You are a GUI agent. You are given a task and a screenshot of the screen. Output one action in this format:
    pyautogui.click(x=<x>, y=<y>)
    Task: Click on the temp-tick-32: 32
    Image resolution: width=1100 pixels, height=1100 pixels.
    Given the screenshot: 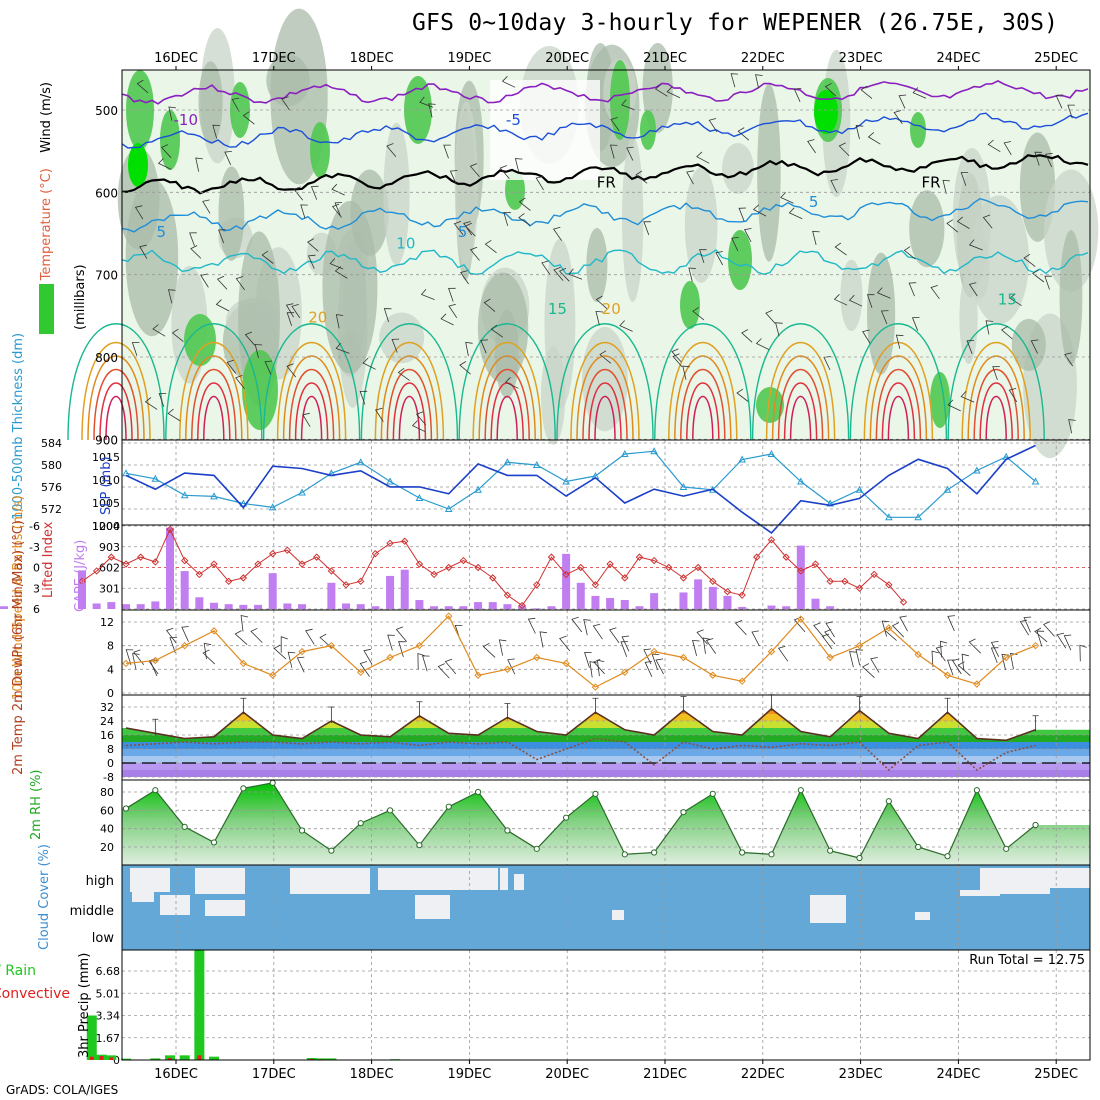 What is the action you would take?
    pyautogui.click(x=107, y=707)
    